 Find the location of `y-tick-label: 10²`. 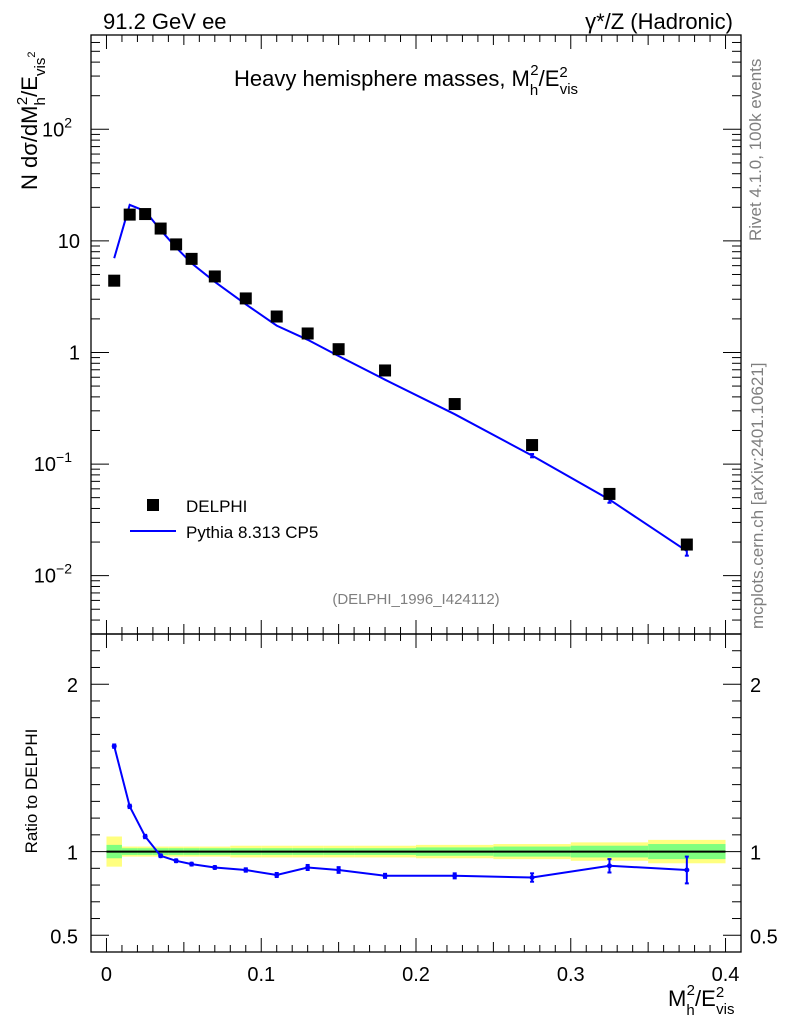

y-tick-label: 10² is located at coordinates (57, 127).